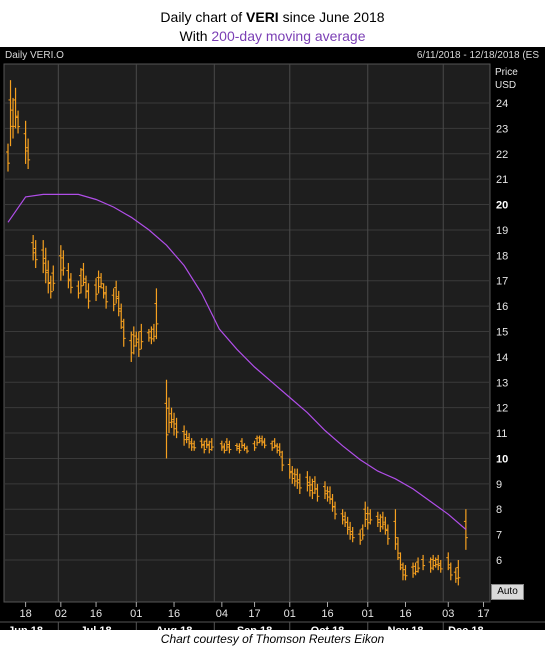 This screenshot has height=654, width=545. What do you see at coordinates (502, 459) in the screenshot?
I see `y-tick-label: 10` at bounding box center [502, 459].